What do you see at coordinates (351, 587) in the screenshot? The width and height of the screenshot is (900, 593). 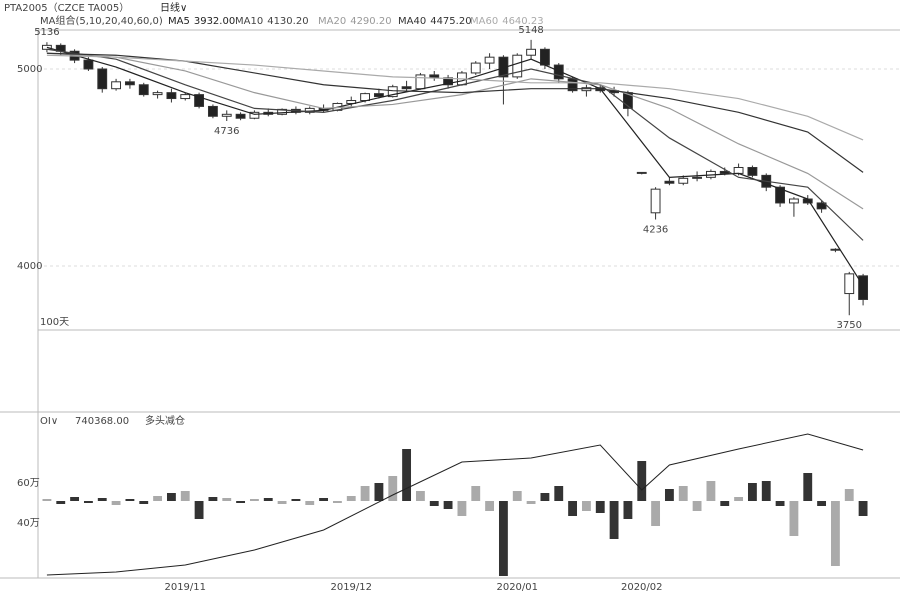 I see `x-tick-label: 2019/12` at bounding box center [351, 587].